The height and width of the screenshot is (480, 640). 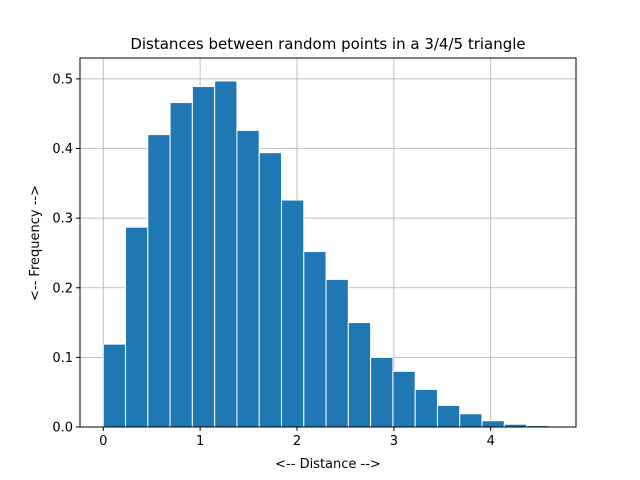 I want to click on y-tick-label: 0.0, so click(x=62, y=428).